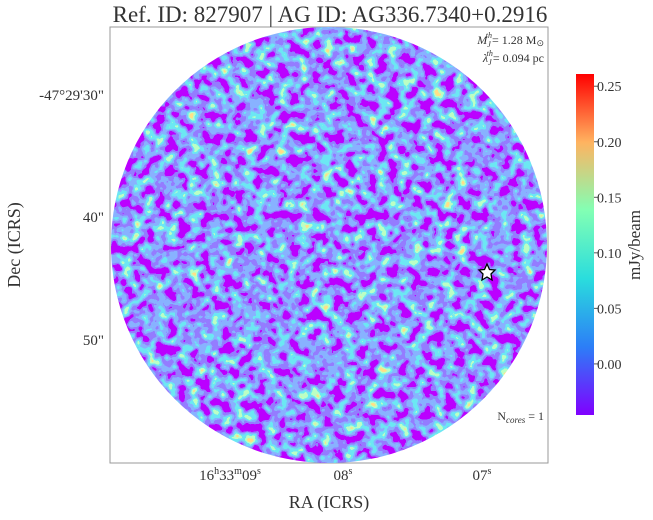  What do you see at coordinates (216, 471) in the screenshot?
I see `tick-superscript: h` at bounding box center [216, 471].